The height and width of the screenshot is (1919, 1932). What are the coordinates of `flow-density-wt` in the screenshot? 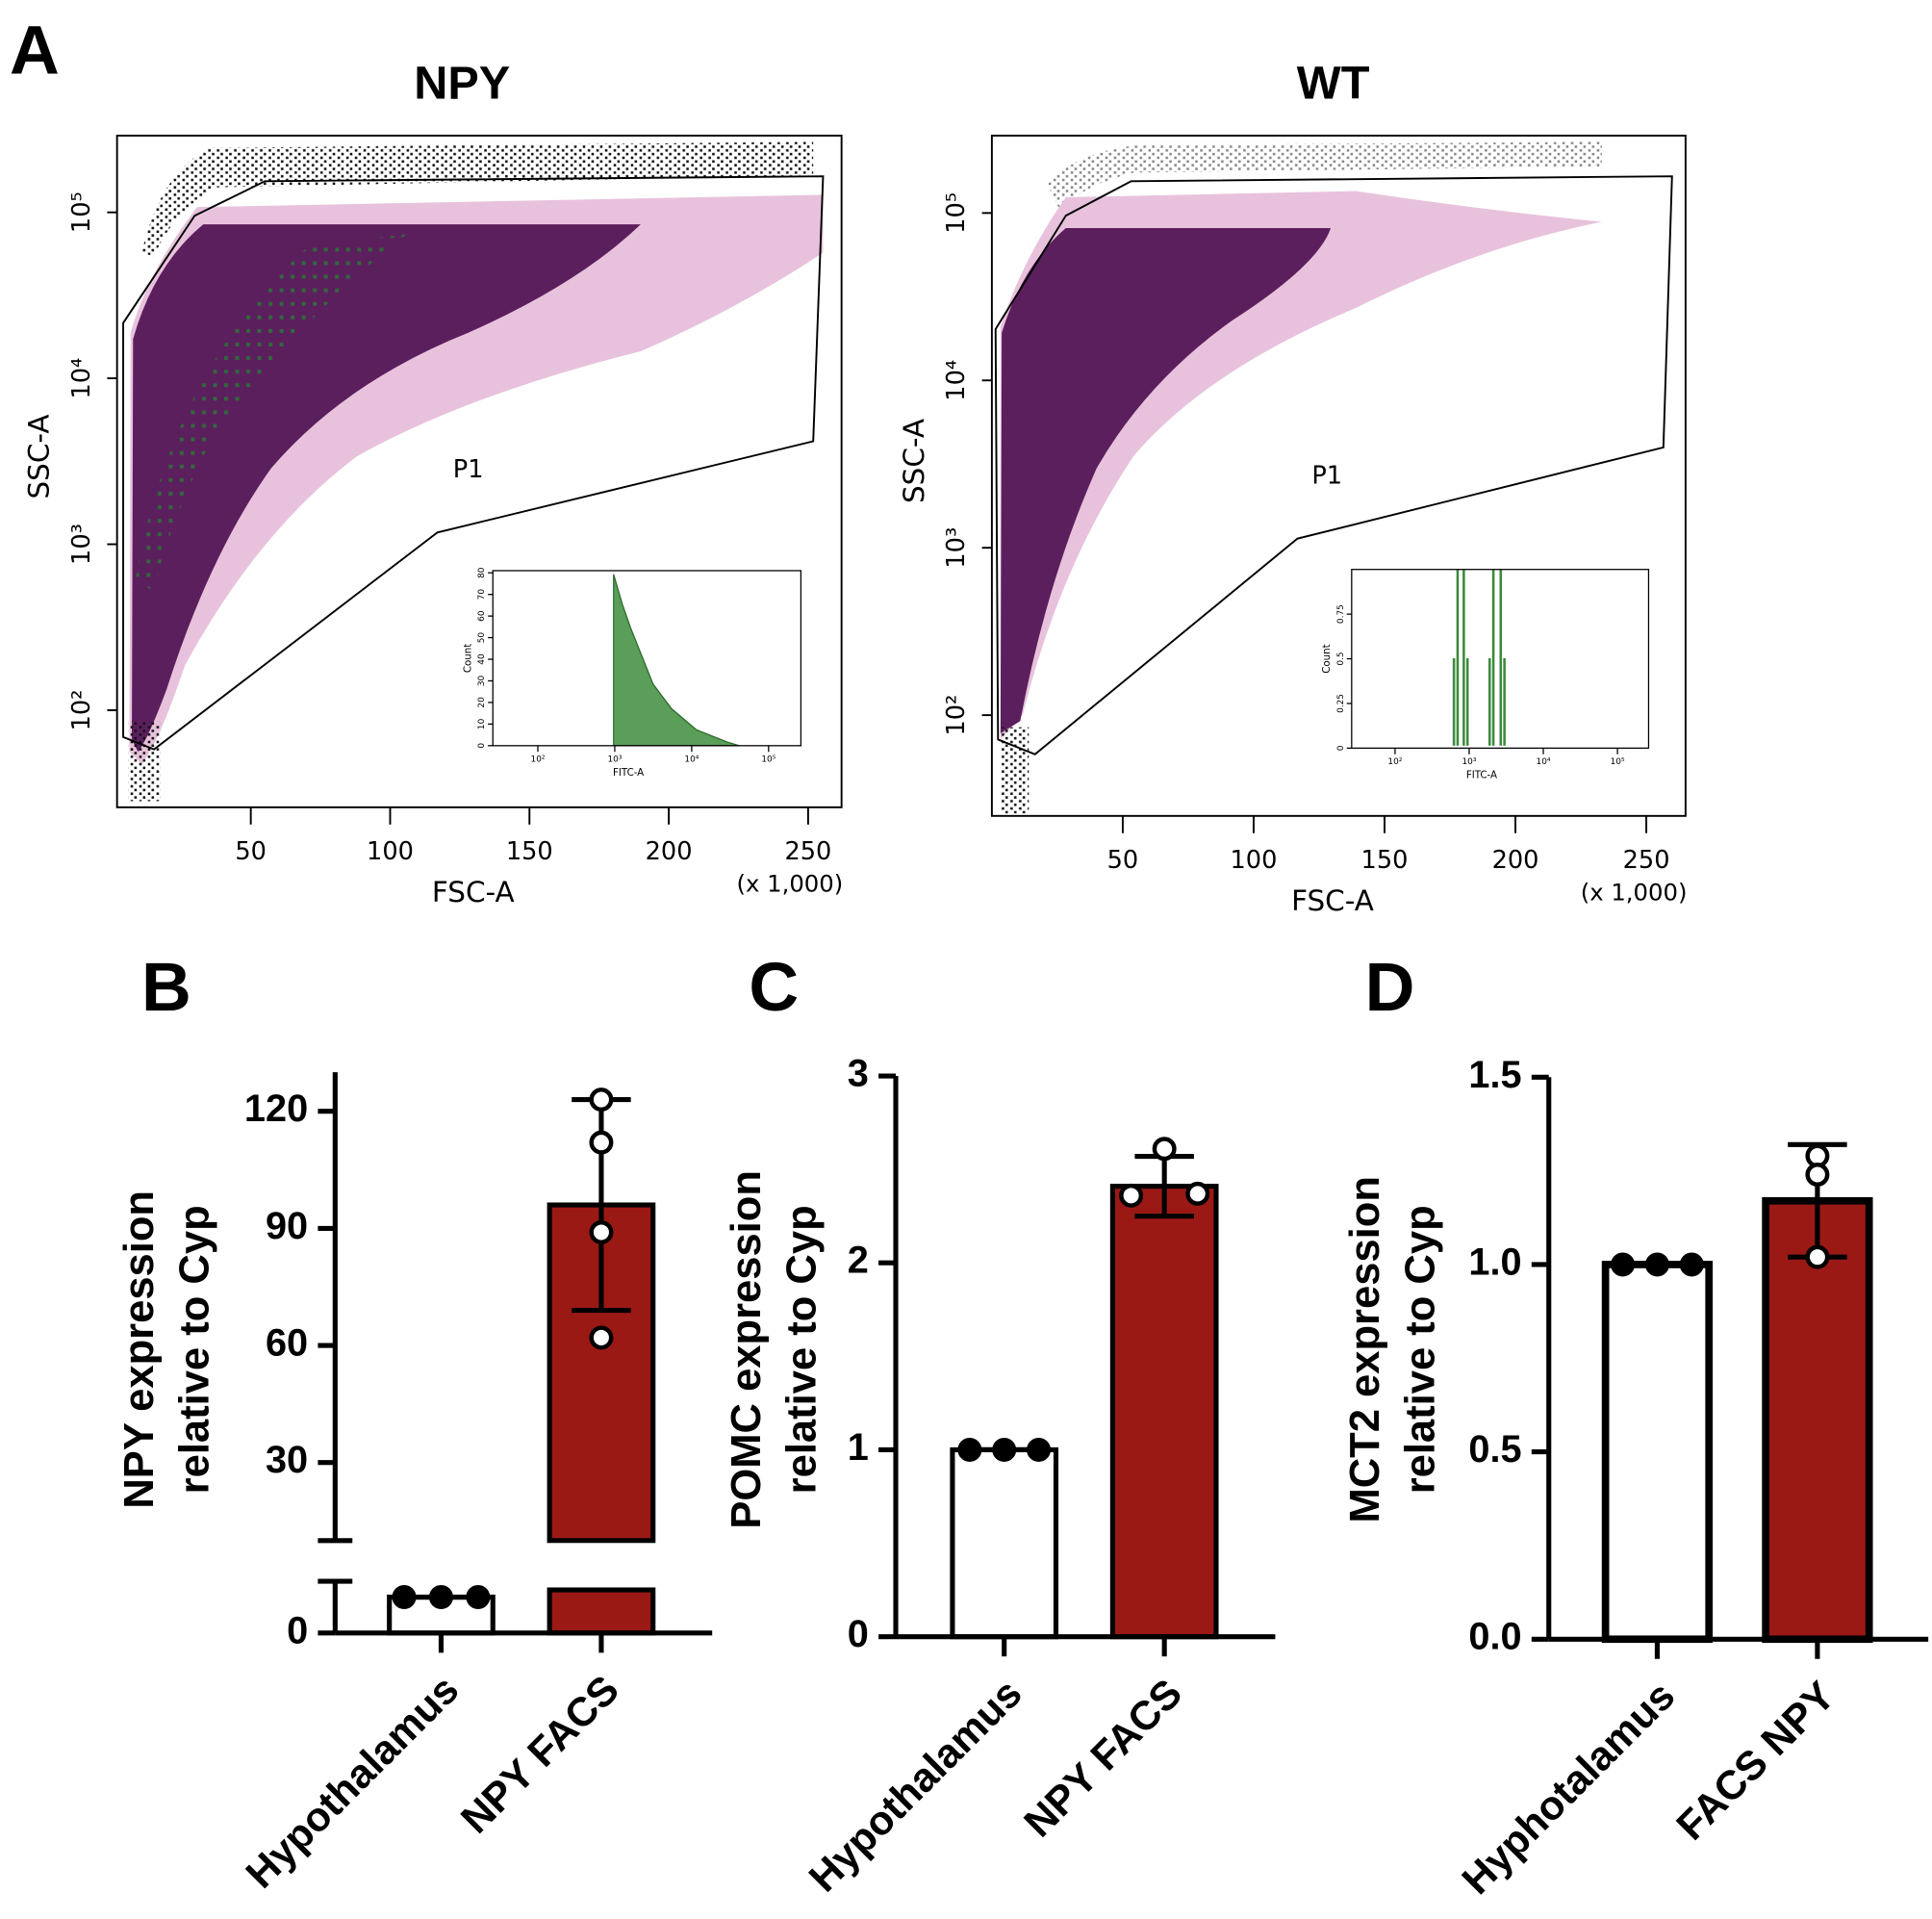 It's located at (1333, 477).